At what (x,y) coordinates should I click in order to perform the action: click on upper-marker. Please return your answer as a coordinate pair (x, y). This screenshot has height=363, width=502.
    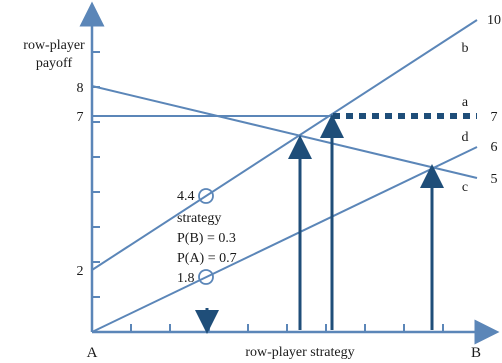
    Looking at the image, I should click on (206, 196).